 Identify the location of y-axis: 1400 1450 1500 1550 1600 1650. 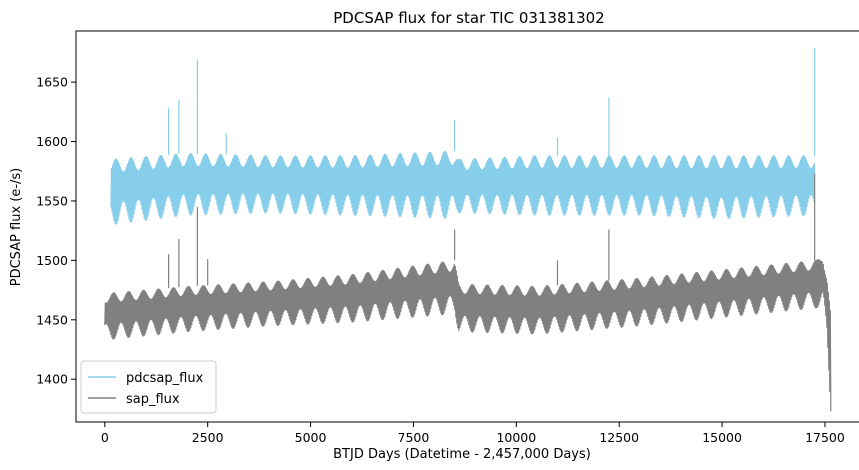
(56, 231).